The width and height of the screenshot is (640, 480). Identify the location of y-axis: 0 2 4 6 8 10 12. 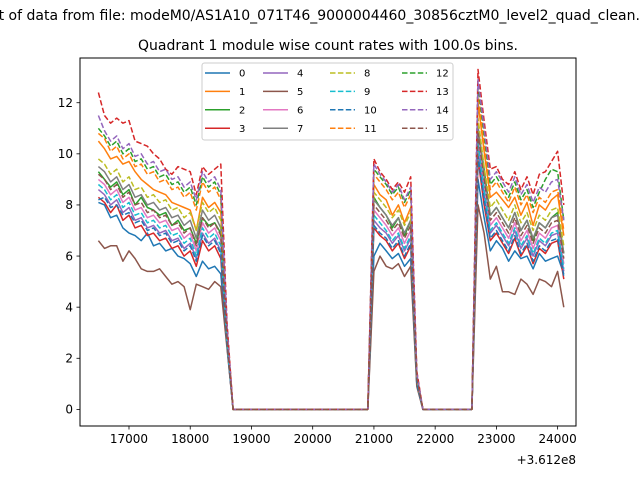
(69, 256).